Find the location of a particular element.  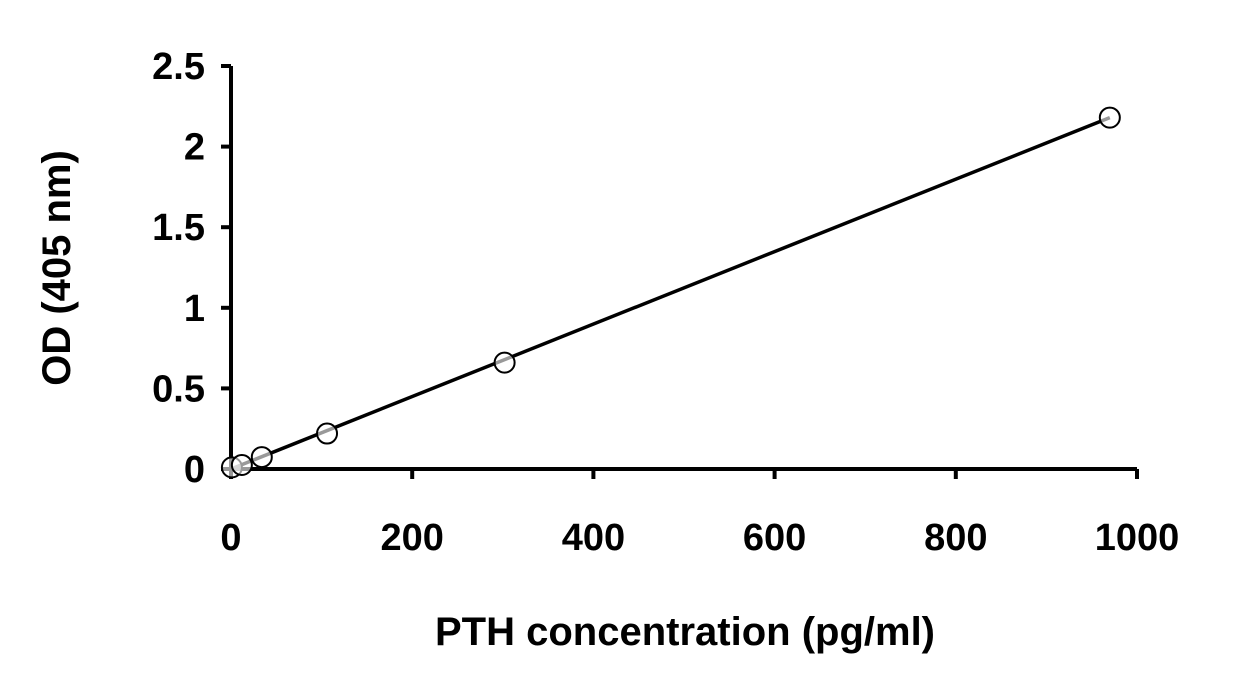

x-tick-label: 1000 is located at coordinates (1137, 538).